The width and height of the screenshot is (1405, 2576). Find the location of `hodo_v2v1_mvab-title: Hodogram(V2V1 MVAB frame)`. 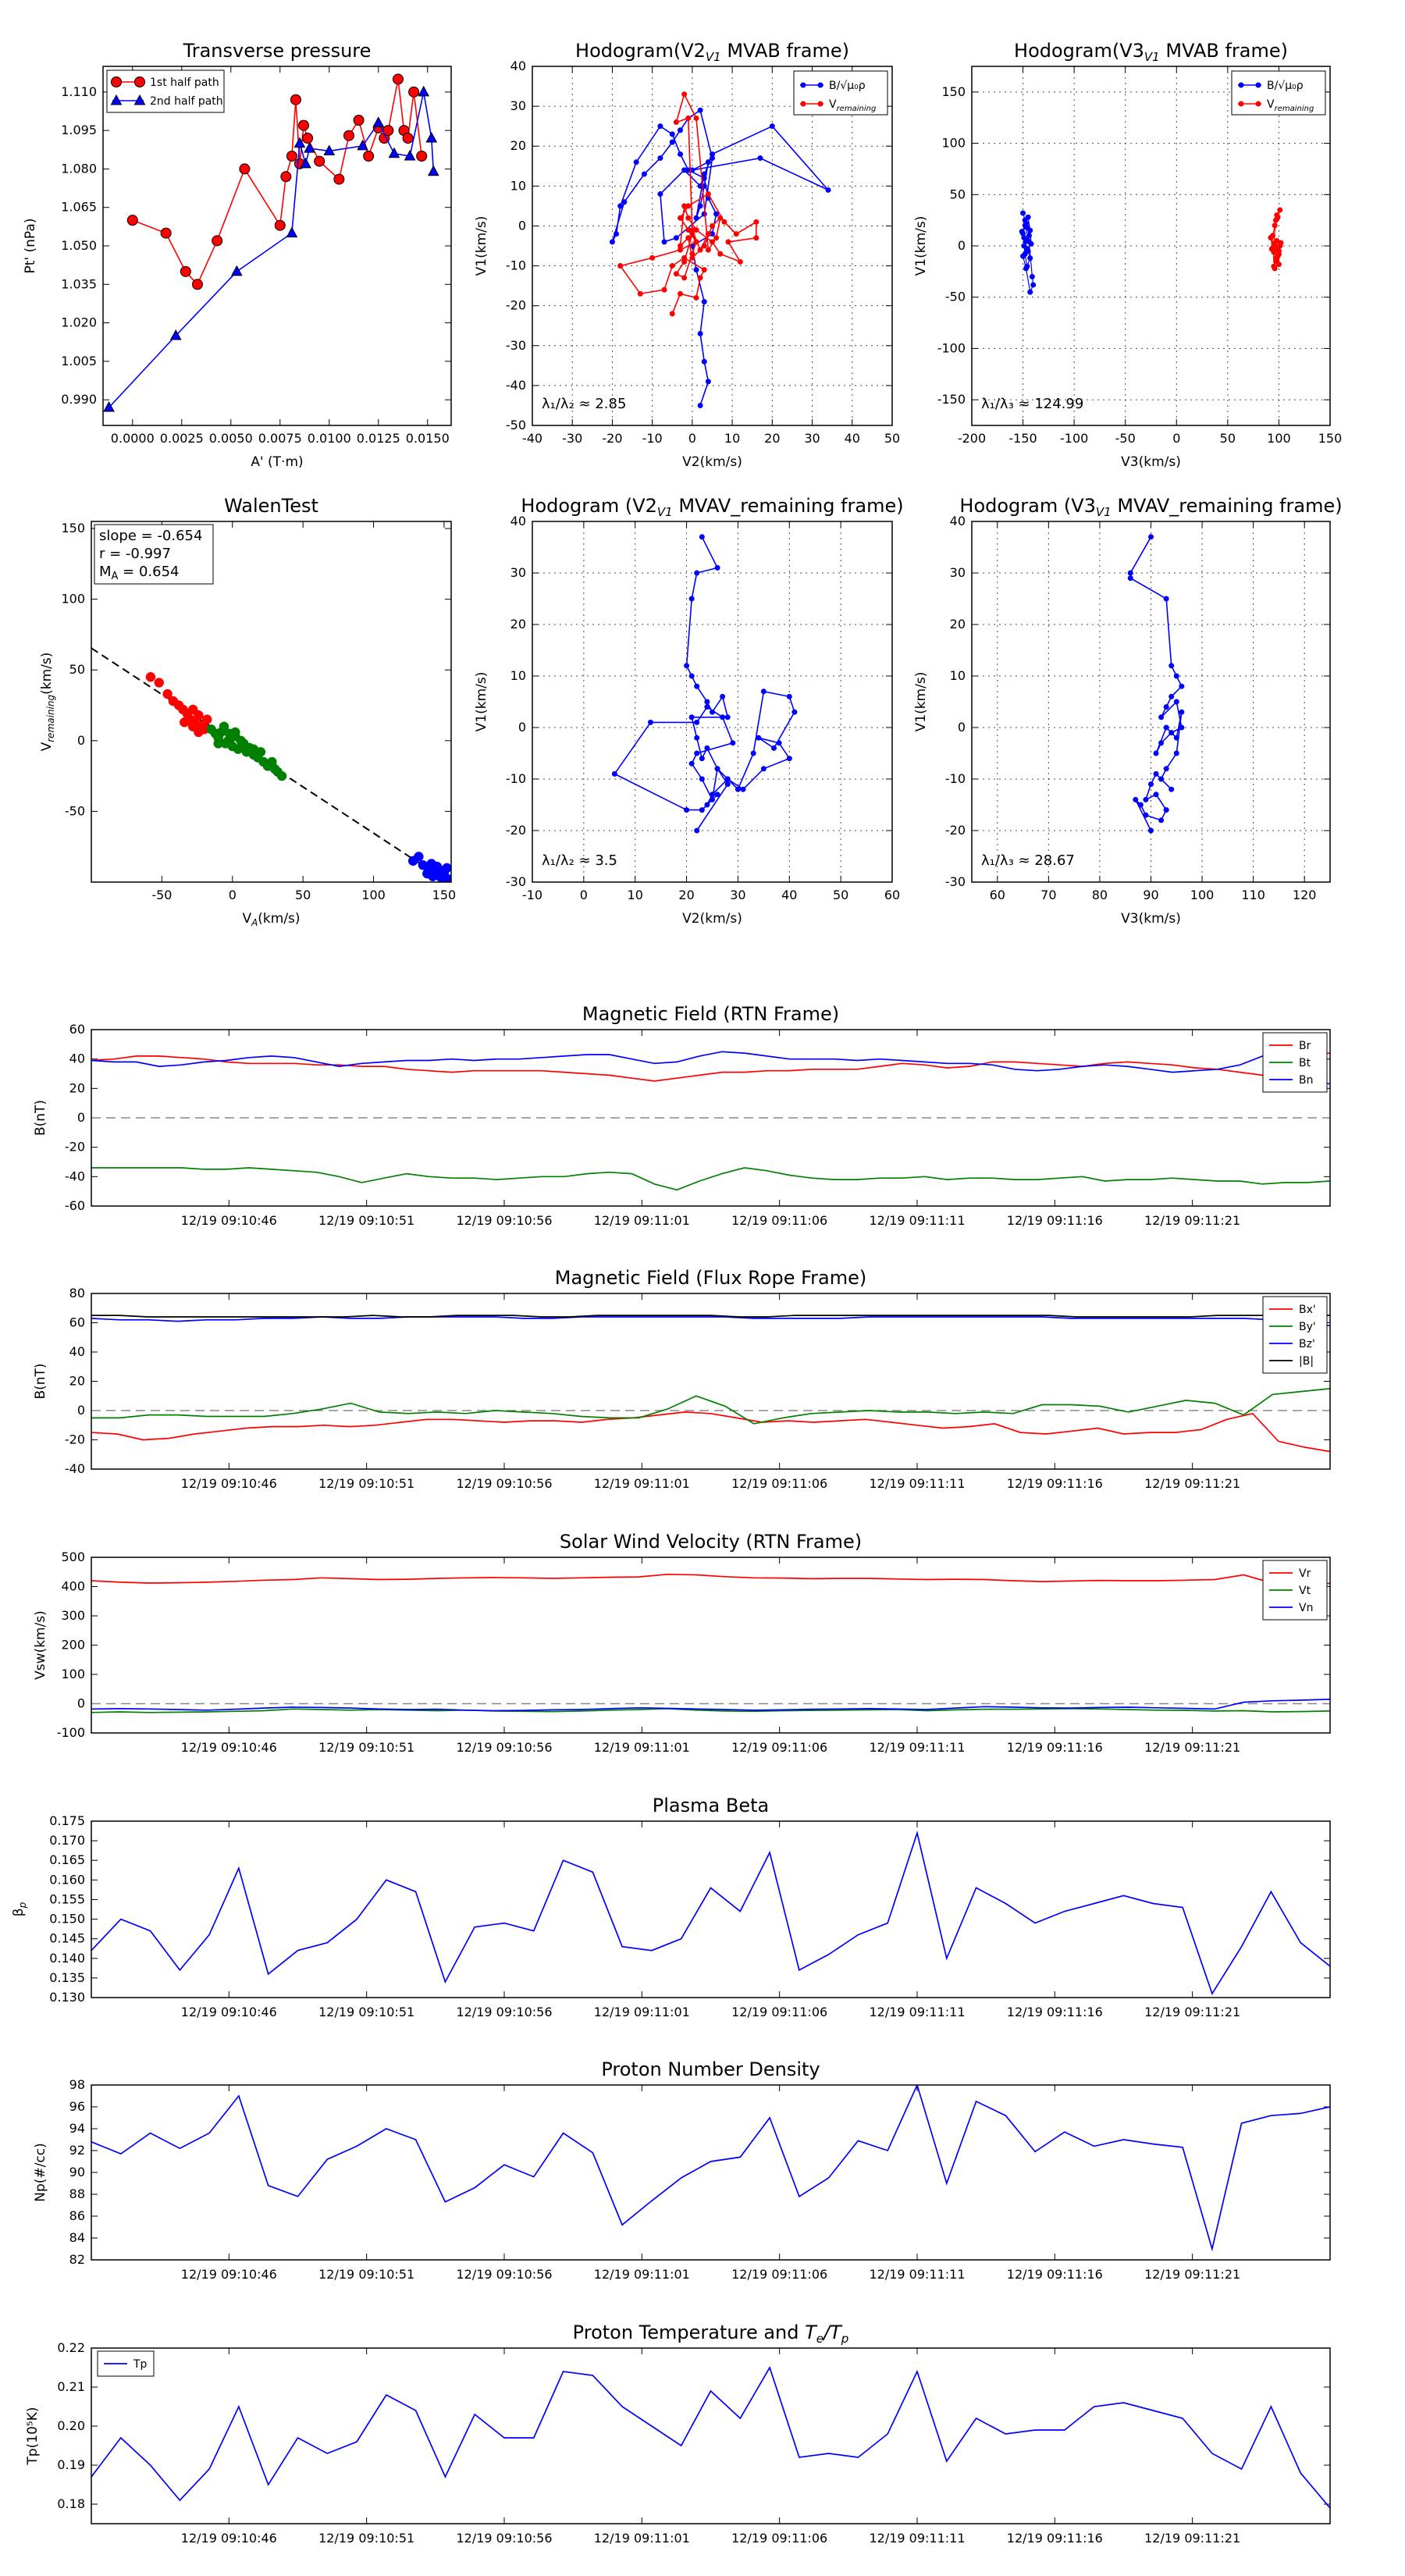

hodo_v2v1_mvab-title: Hodogram(V2V1 MVAB frame) is located at coordinates (712, 52).